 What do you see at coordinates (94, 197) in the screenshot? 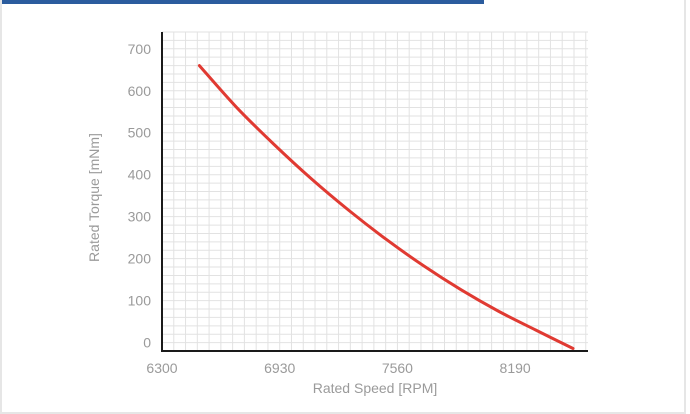
I see `y-axis-label: Rated Torque [mNm]` at bounding box center [94, 197].